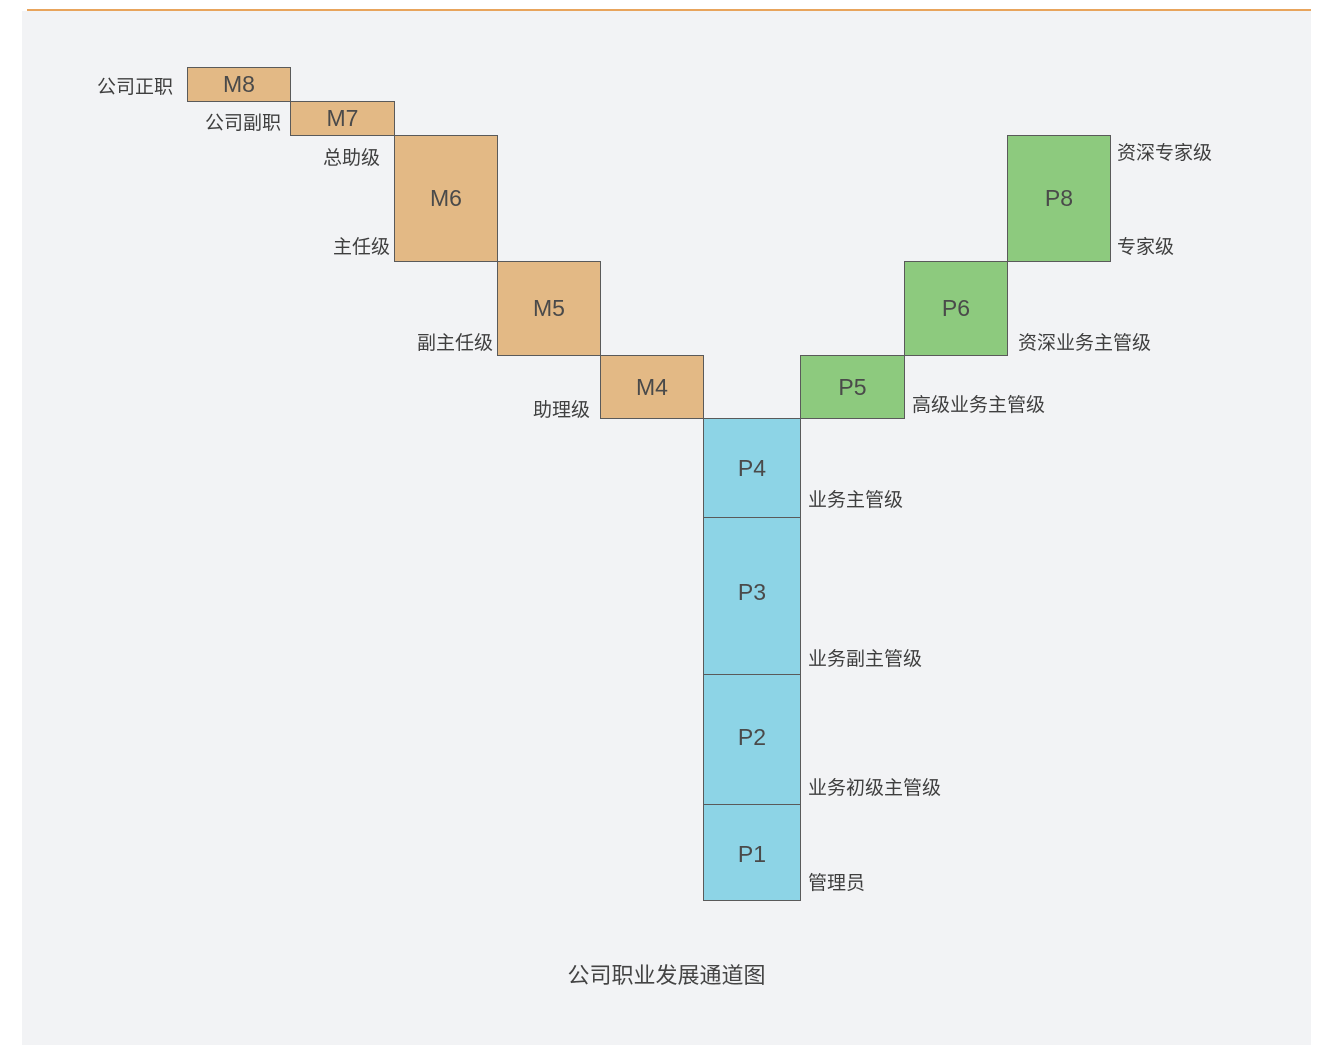  What do you see at coordinates (669, 10) in the screenshot?
I see `top-accent-rule` at bounding box center [669, 10].